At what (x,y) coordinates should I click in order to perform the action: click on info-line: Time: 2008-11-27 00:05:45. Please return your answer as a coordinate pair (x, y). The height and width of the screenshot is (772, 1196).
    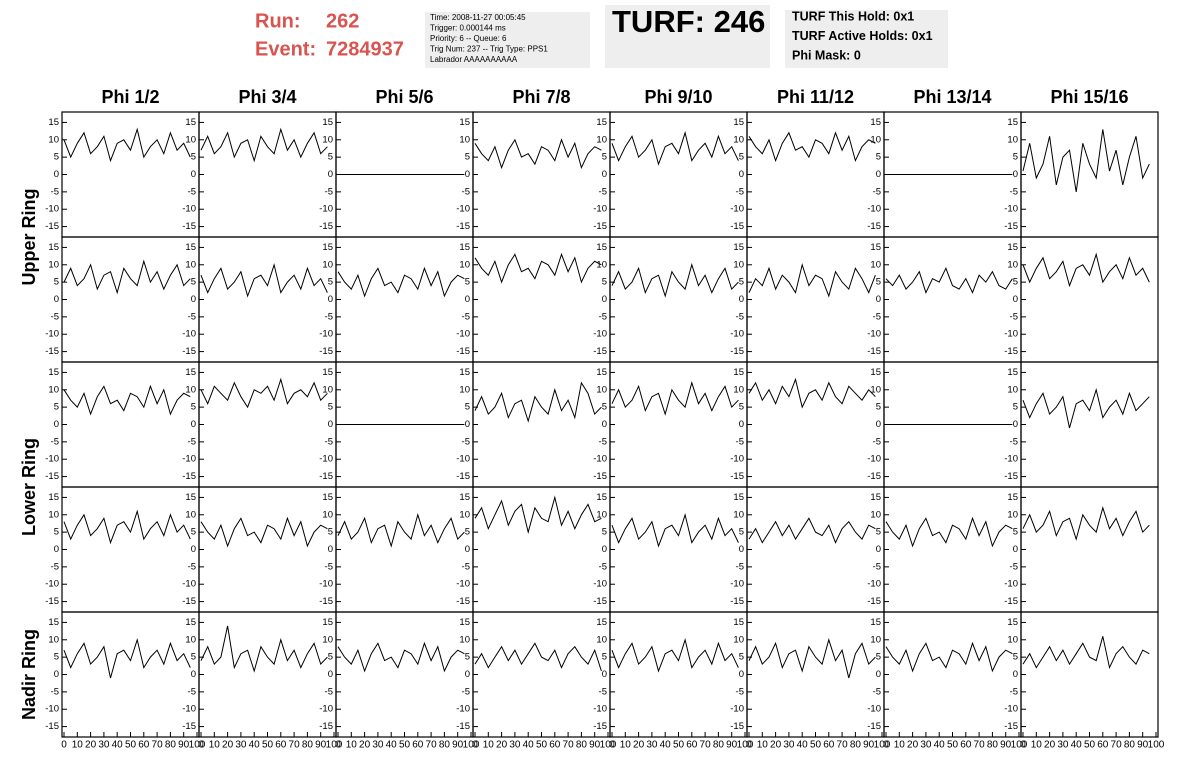
    Looking at the image, I should click on (478, 17).